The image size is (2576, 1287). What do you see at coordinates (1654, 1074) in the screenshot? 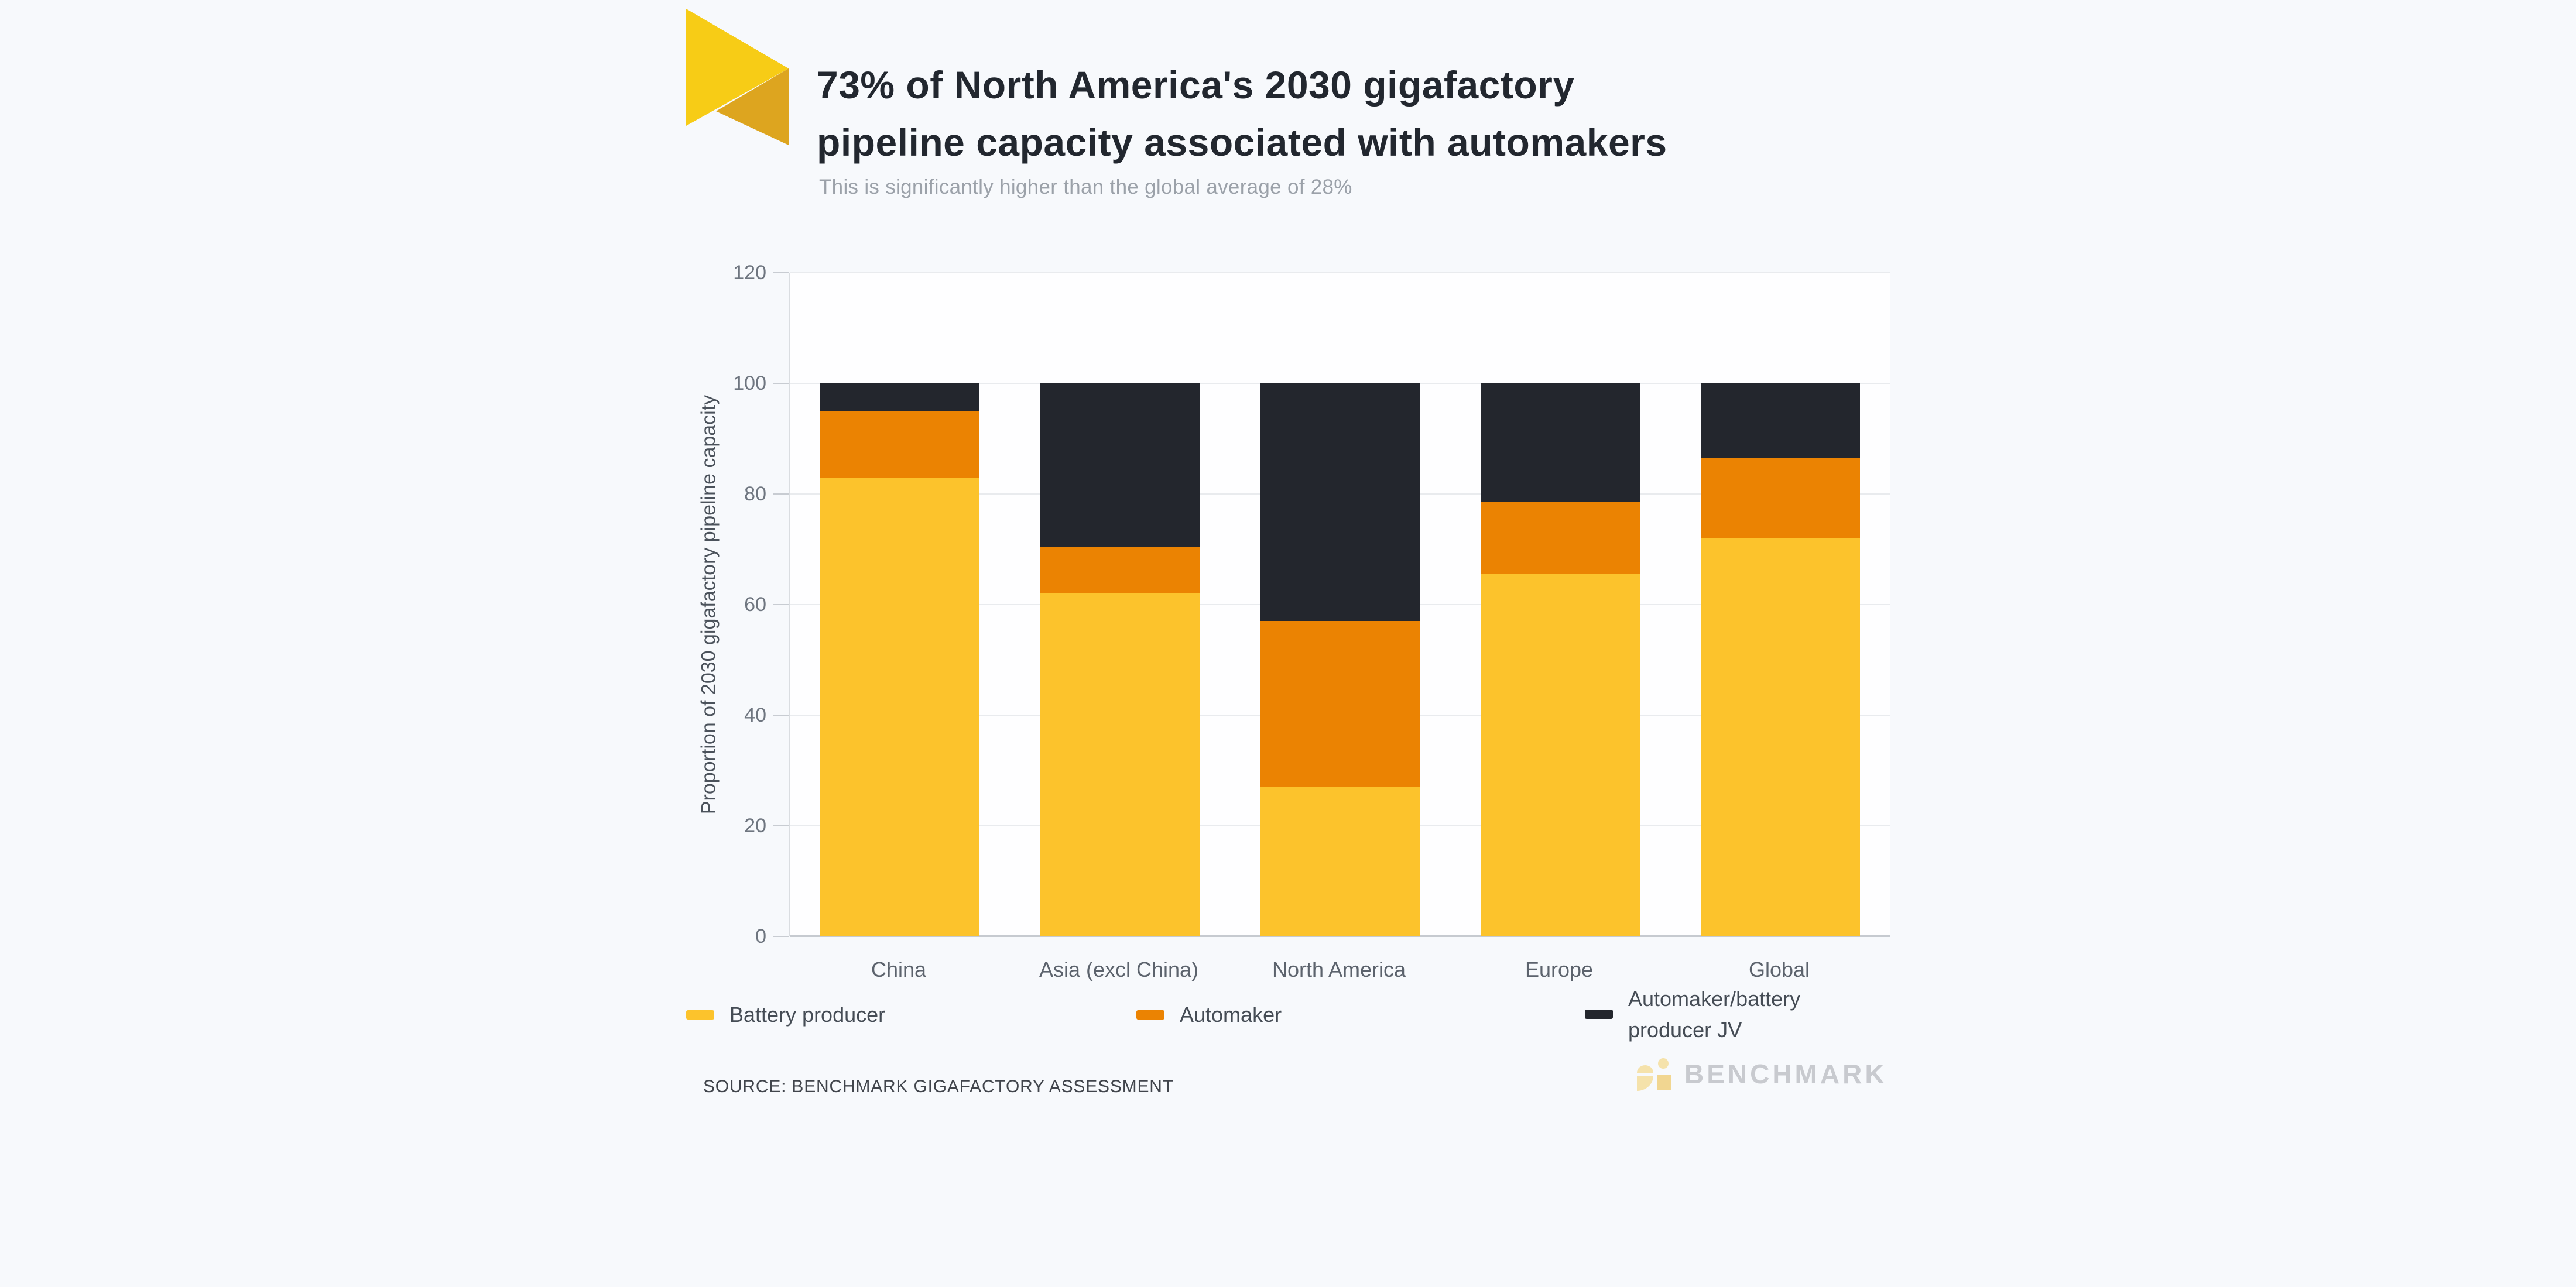
I see `benchmark-footer-icon` at bounding box center [1654, 1074].